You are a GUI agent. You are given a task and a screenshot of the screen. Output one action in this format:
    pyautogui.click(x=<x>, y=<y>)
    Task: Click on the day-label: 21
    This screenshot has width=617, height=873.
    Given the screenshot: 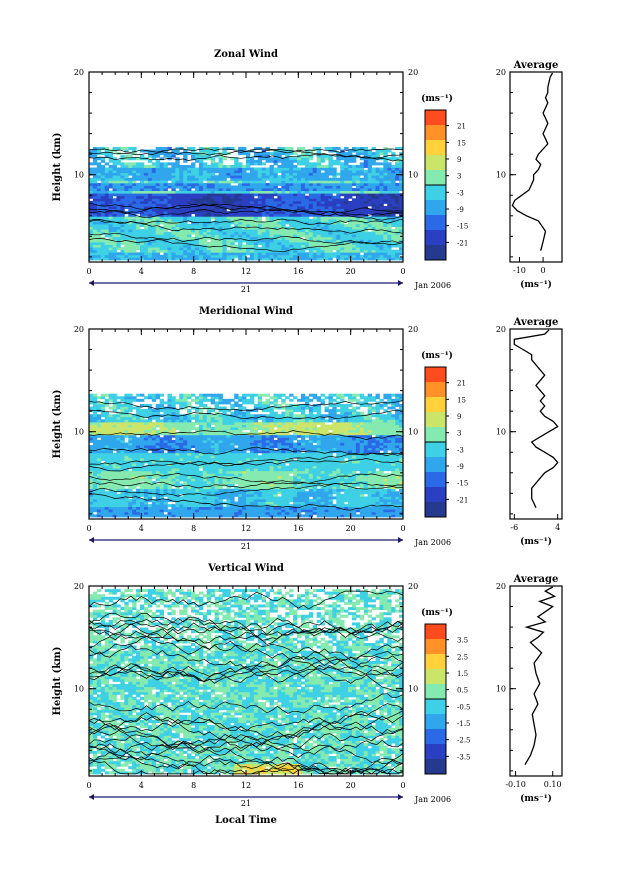 What is the action you would take?
    pyautogui.click(x=246, y=546)
    